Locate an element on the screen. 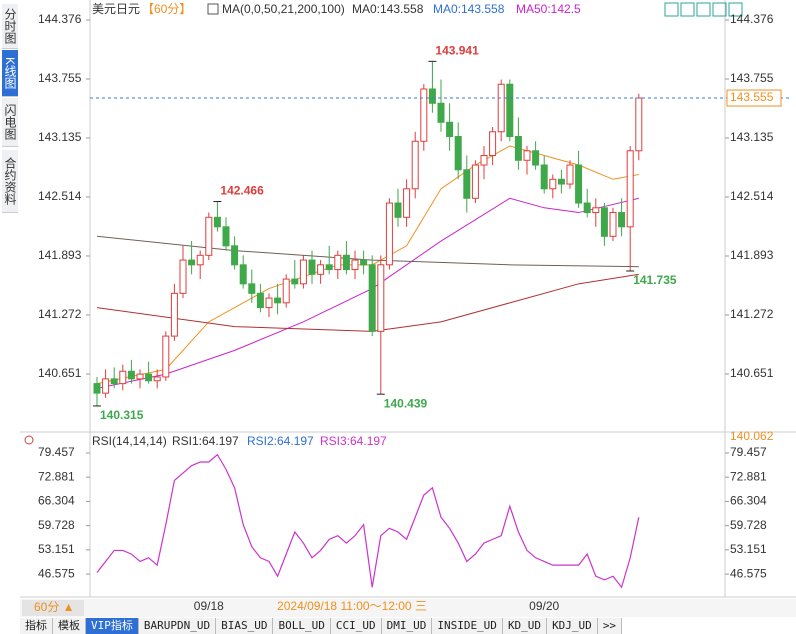  tab: CCI_UD is located at coordinates (356, 626).